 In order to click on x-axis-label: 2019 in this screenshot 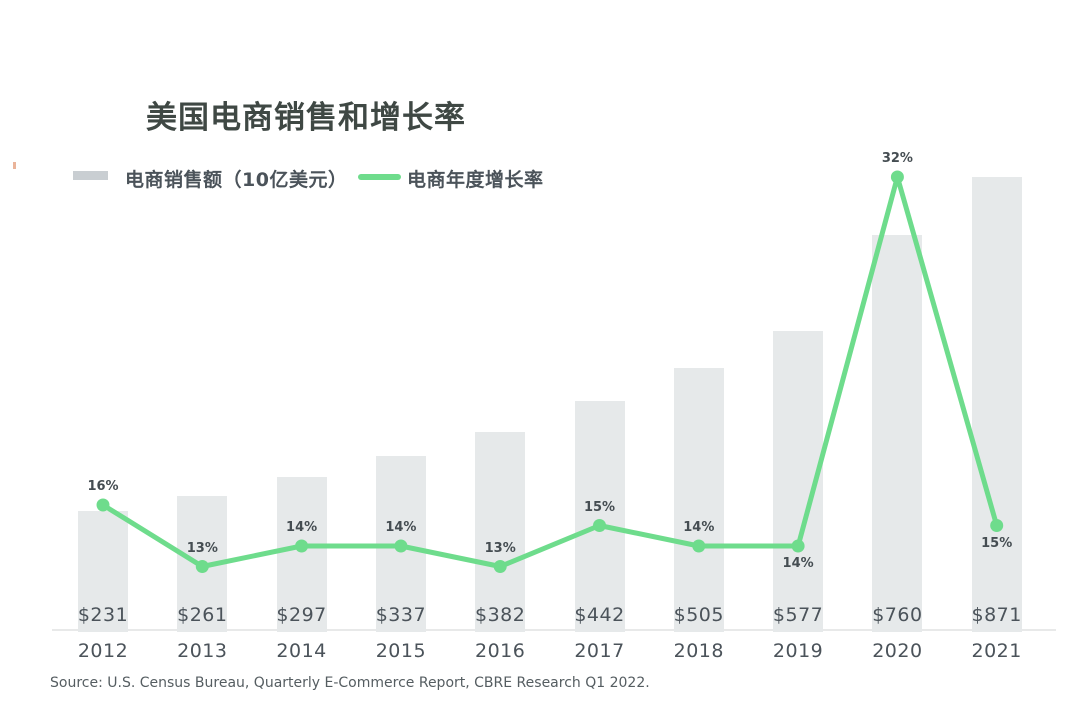, I will do `click(798, 651)`.